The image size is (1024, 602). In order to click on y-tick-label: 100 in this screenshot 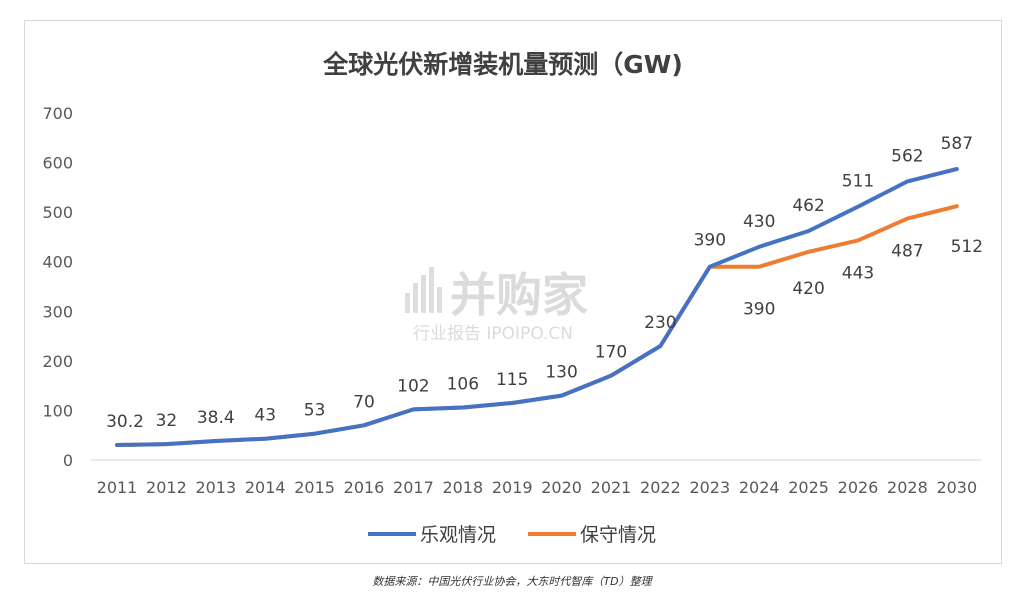, I will do `click(57, 410)`.